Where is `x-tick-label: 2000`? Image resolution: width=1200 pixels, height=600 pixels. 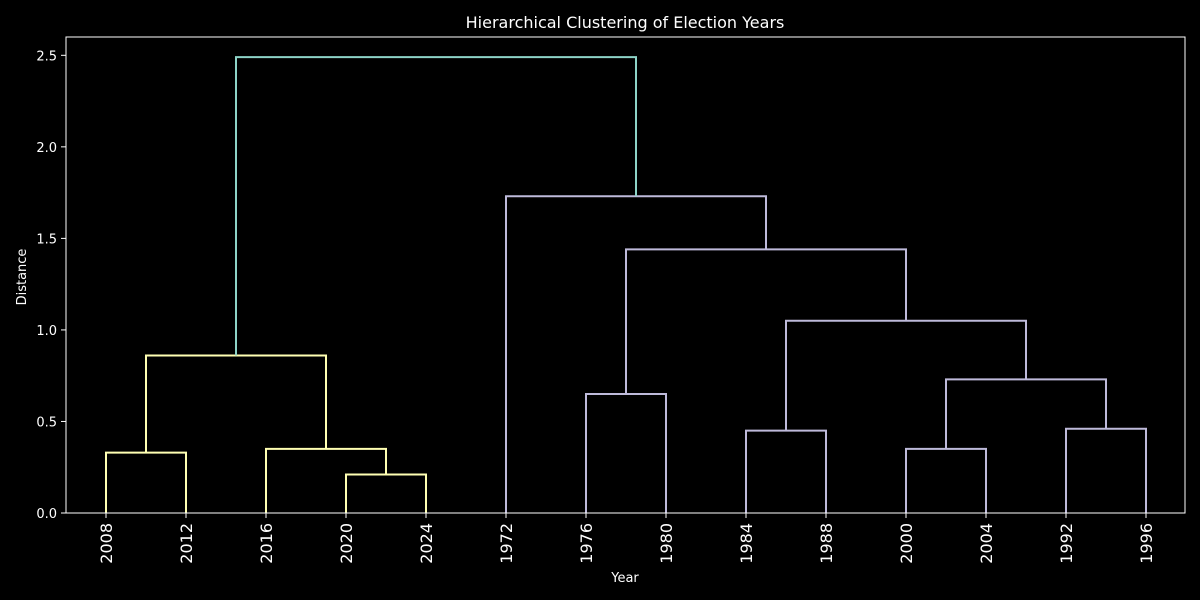 x-tick-label: 2000 is located at coordinates (906, 543).